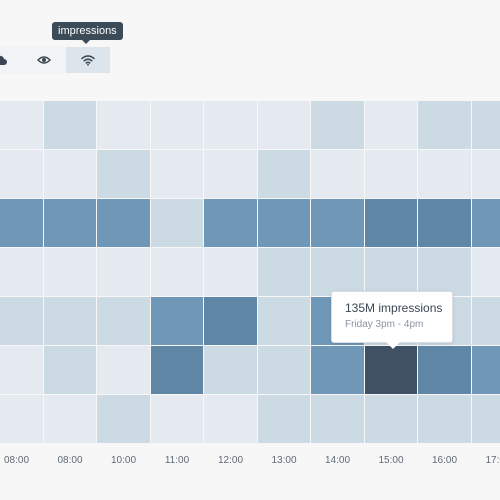 The height and width of the screenshot is (500, 500). What do you see at coordinates (337, 460) in the screenshot?
I see `x-axis-tick-label: 14:00` at bounding box center [337, 460].